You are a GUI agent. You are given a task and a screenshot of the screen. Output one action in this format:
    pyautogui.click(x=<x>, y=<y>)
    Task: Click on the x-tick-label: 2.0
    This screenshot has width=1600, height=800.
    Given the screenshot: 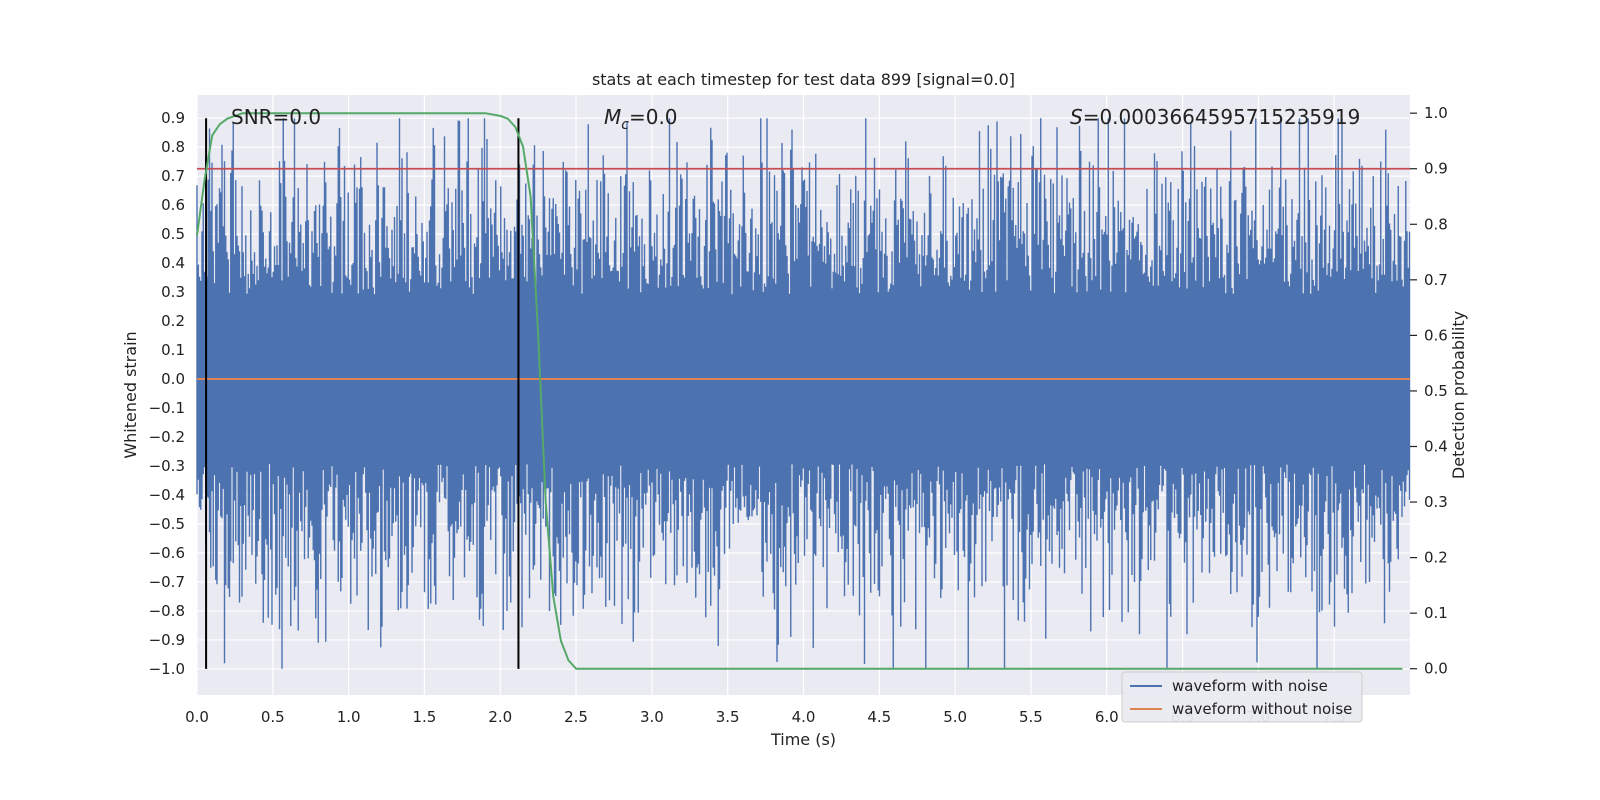 What is the action you would take?
    pyautogui.click(x=500, y=717)
    